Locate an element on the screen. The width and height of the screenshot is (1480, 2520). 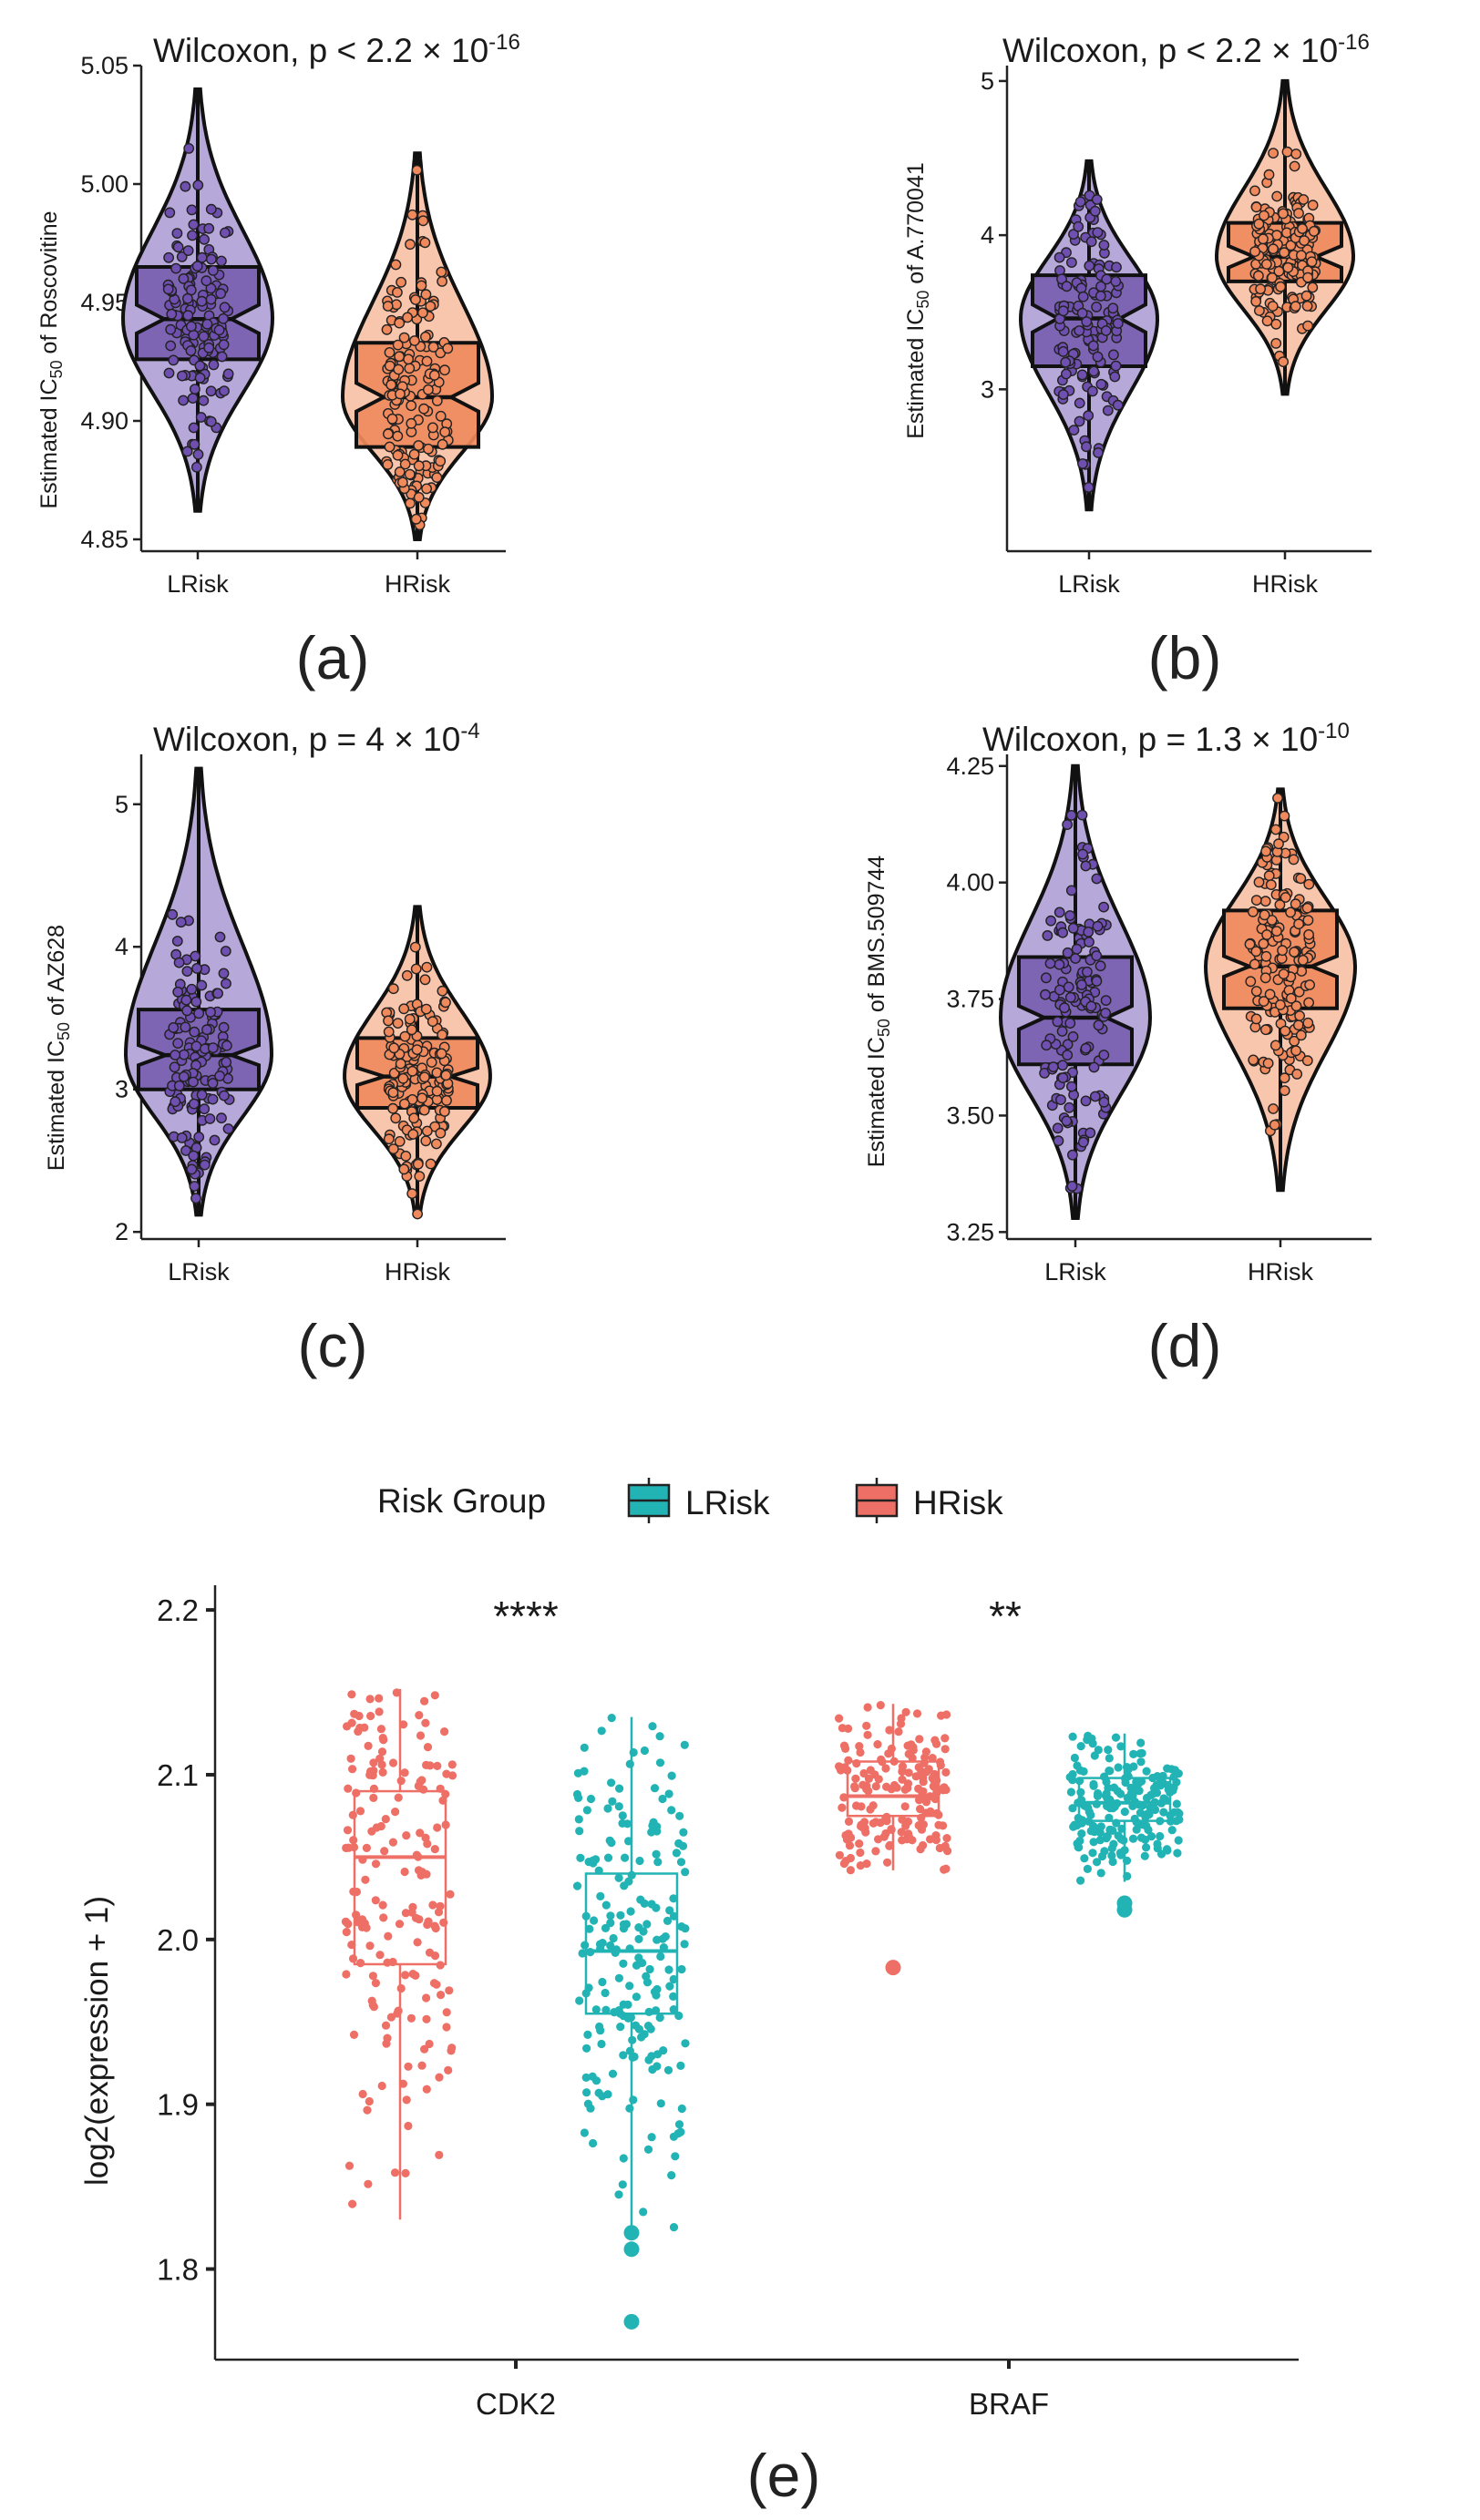
panel-c-ytick-label: 2 is located at coordinates (121, 1231).